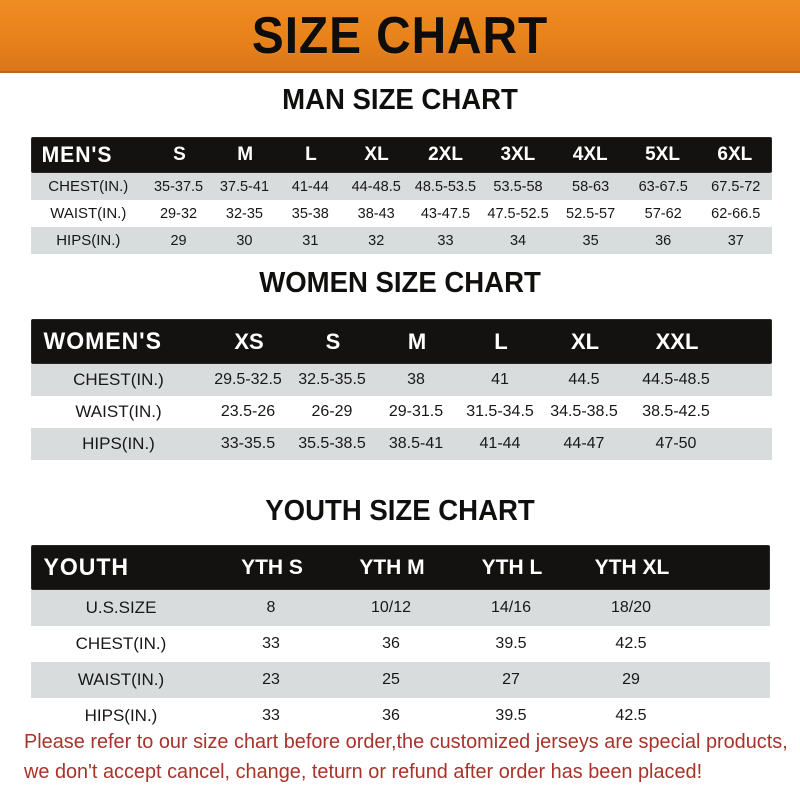 Image resolution: width=800 pixels, height=800 pixels. What do you see at coordinates (400, 283) in the screenshot?
I see `women-size-chart-title: WOMEN SIZE CHART` at bounding box center [400, 283].